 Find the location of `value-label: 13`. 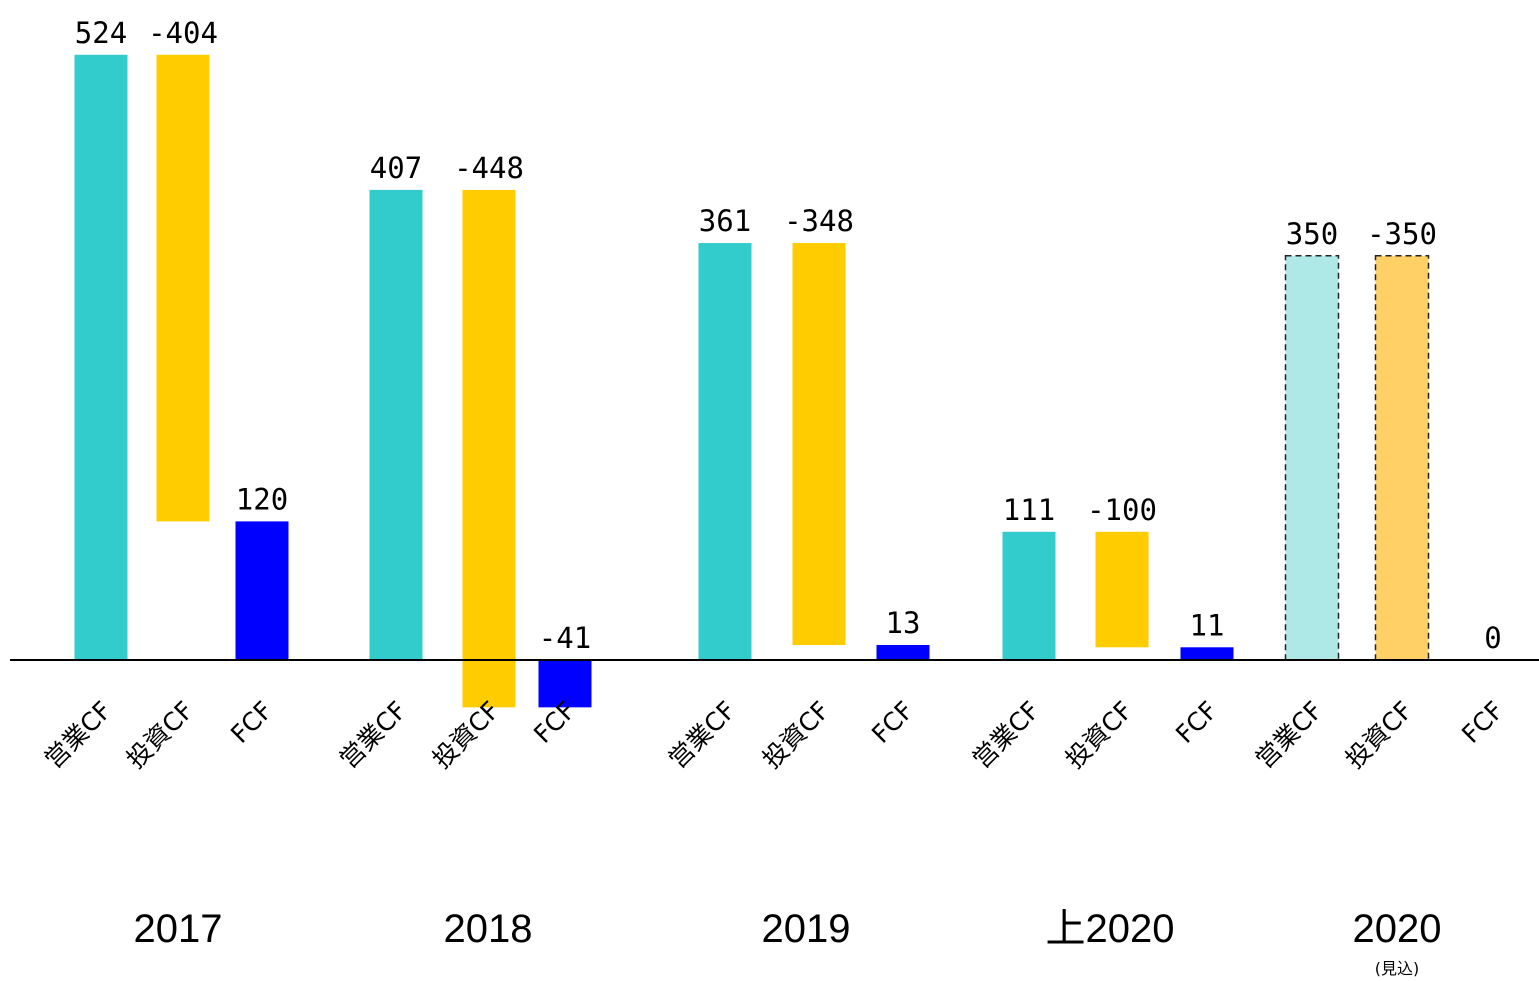

value-label: 13 is located at coordinates (903, 623).